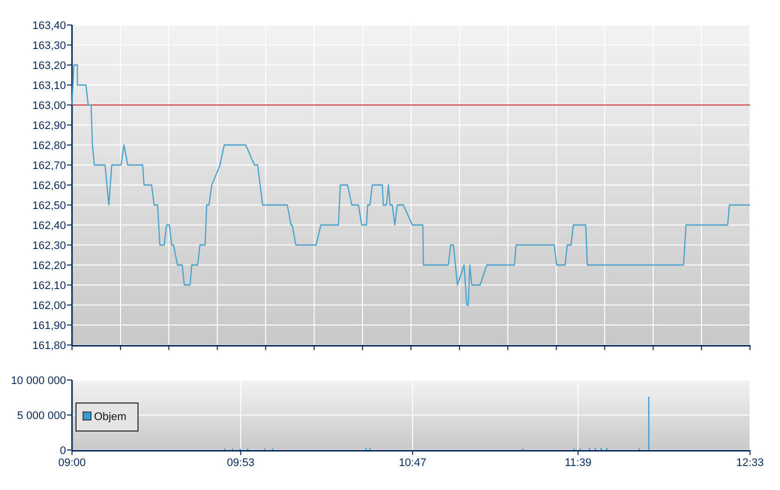 The height and width of the screenshot is (490, 780). I want to click on x-tick-label: 09:53, so click(240, 463).